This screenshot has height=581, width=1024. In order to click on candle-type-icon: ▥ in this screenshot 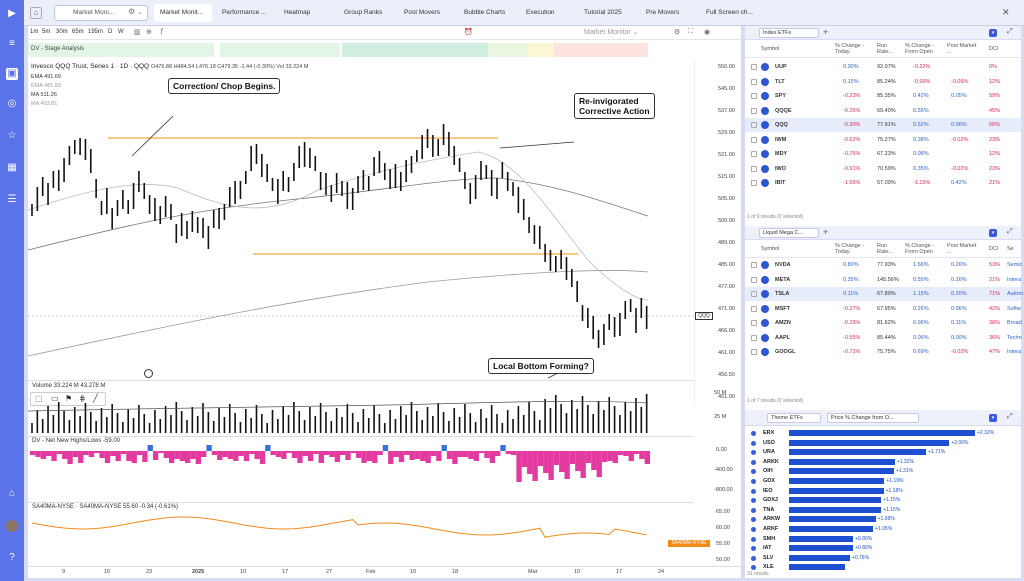, I will do `click(137, 32)`.